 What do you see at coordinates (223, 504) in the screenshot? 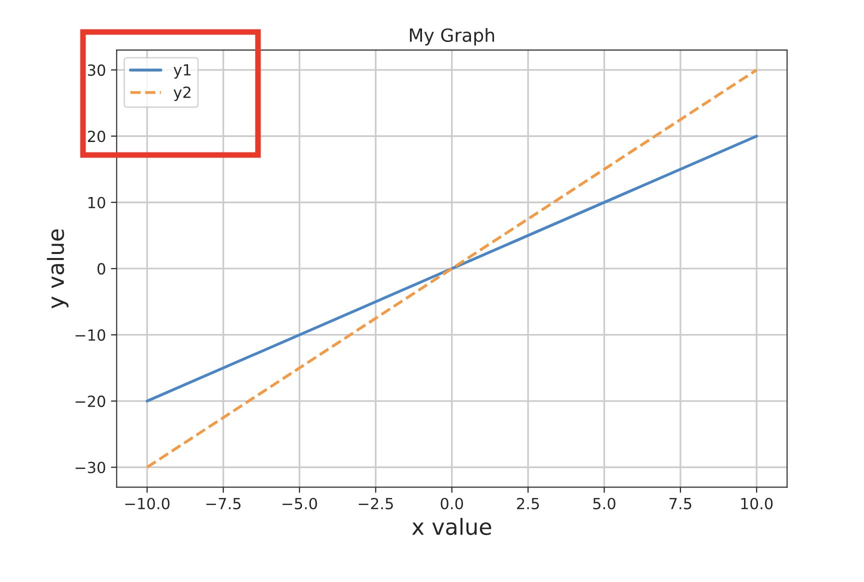
I see `x-tick-label: −7.5` at bounding box center [223, 504].